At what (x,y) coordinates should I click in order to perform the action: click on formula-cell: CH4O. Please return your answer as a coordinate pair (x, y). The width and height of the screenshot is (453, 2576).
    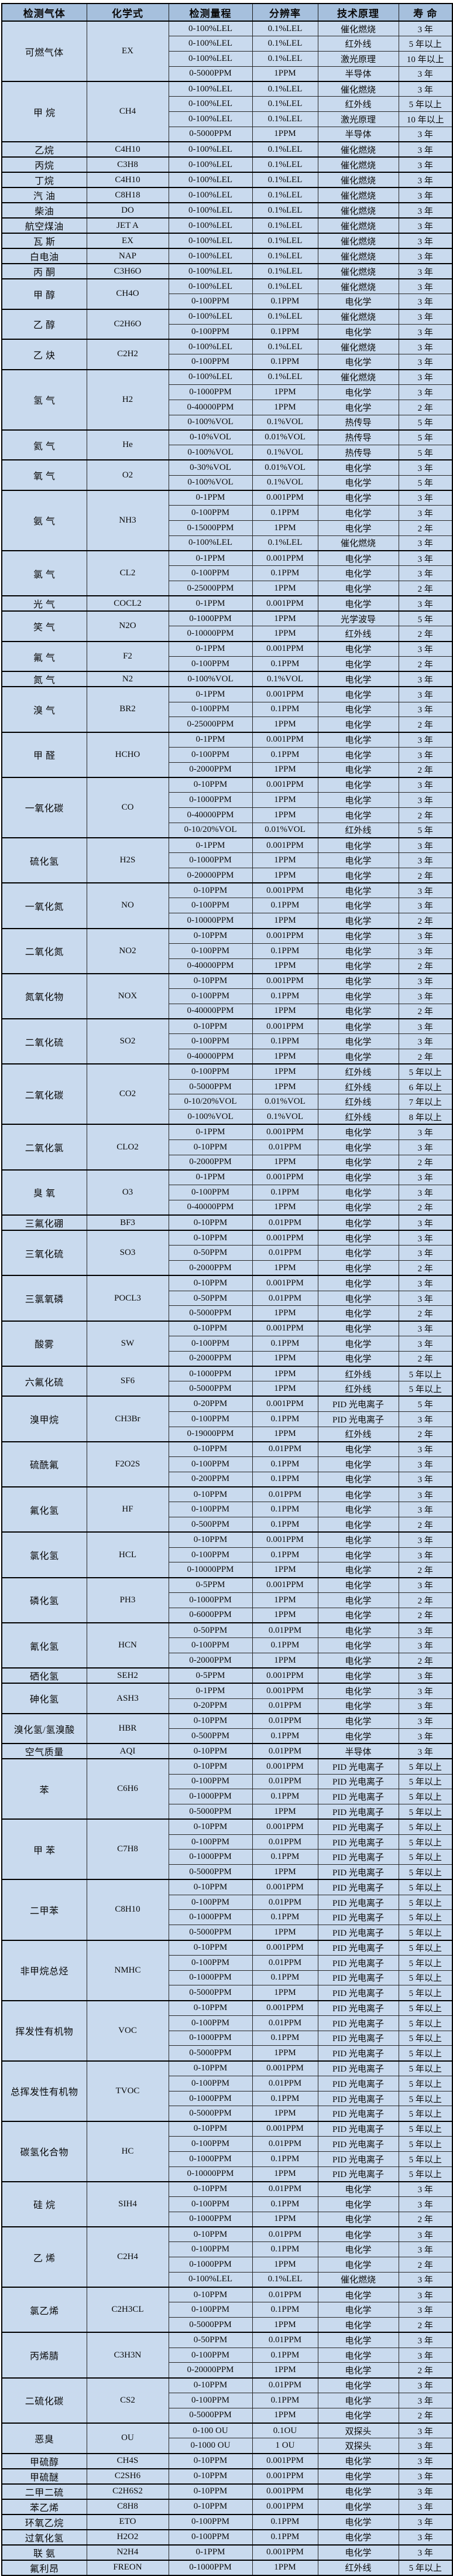
    Looking at the image, I should click on (128, 294).